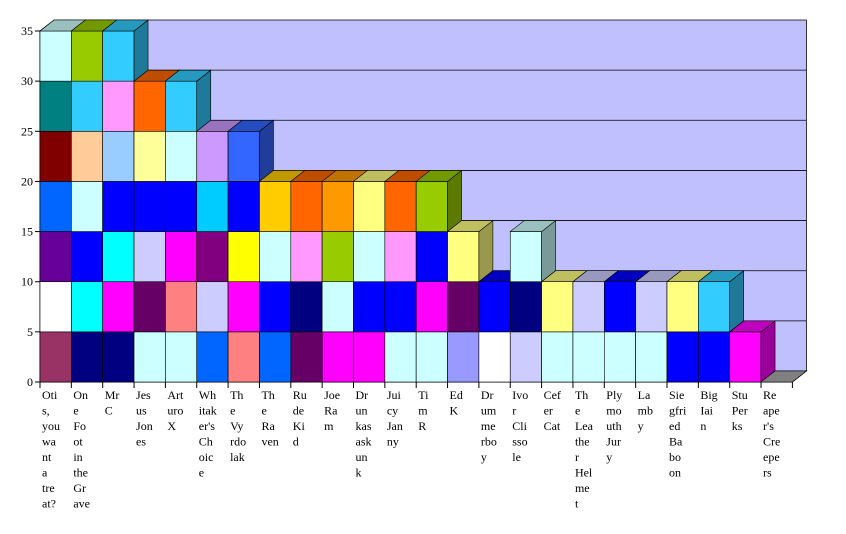 This screenshot has width=846, height=534. I want to click on category-label: Jes us Jon es, so click(144, 418).